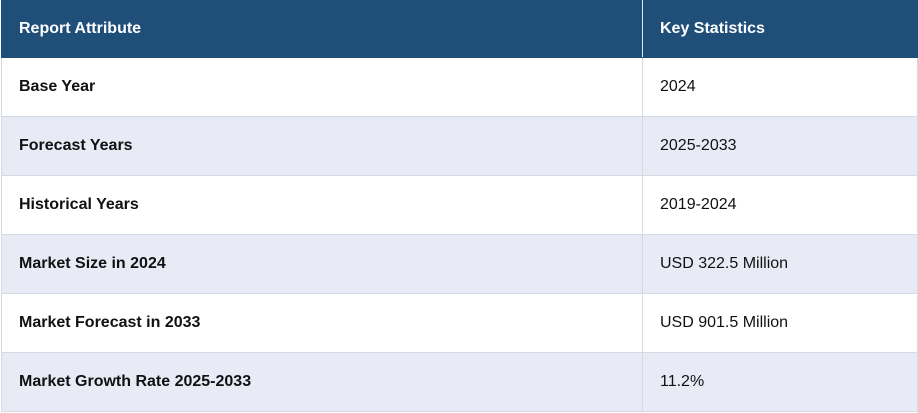 The image size is (918, 413). Describe the element at coordinates (322, 323) in the screenshot. I see `row-attribute-cell: Market Forecast in 2033` at that location.